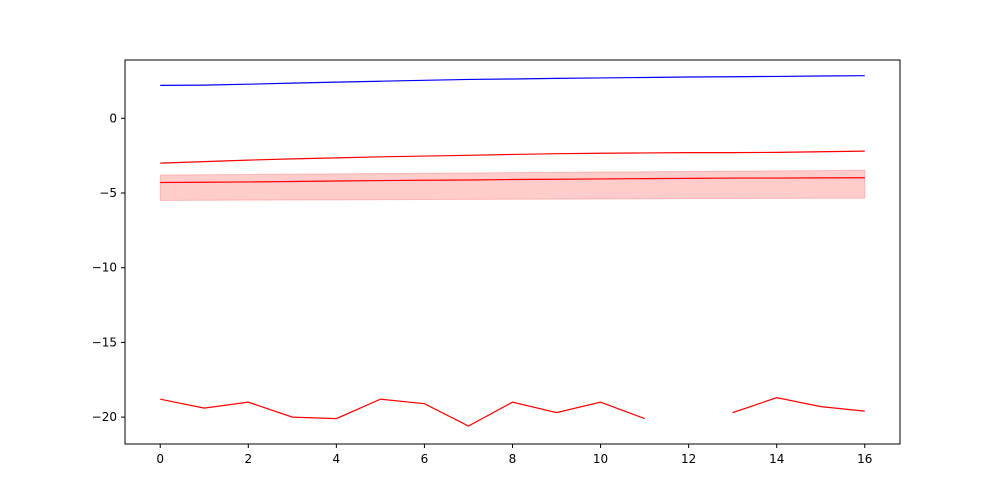  I want to click on series-1-line, so click(512, 157).